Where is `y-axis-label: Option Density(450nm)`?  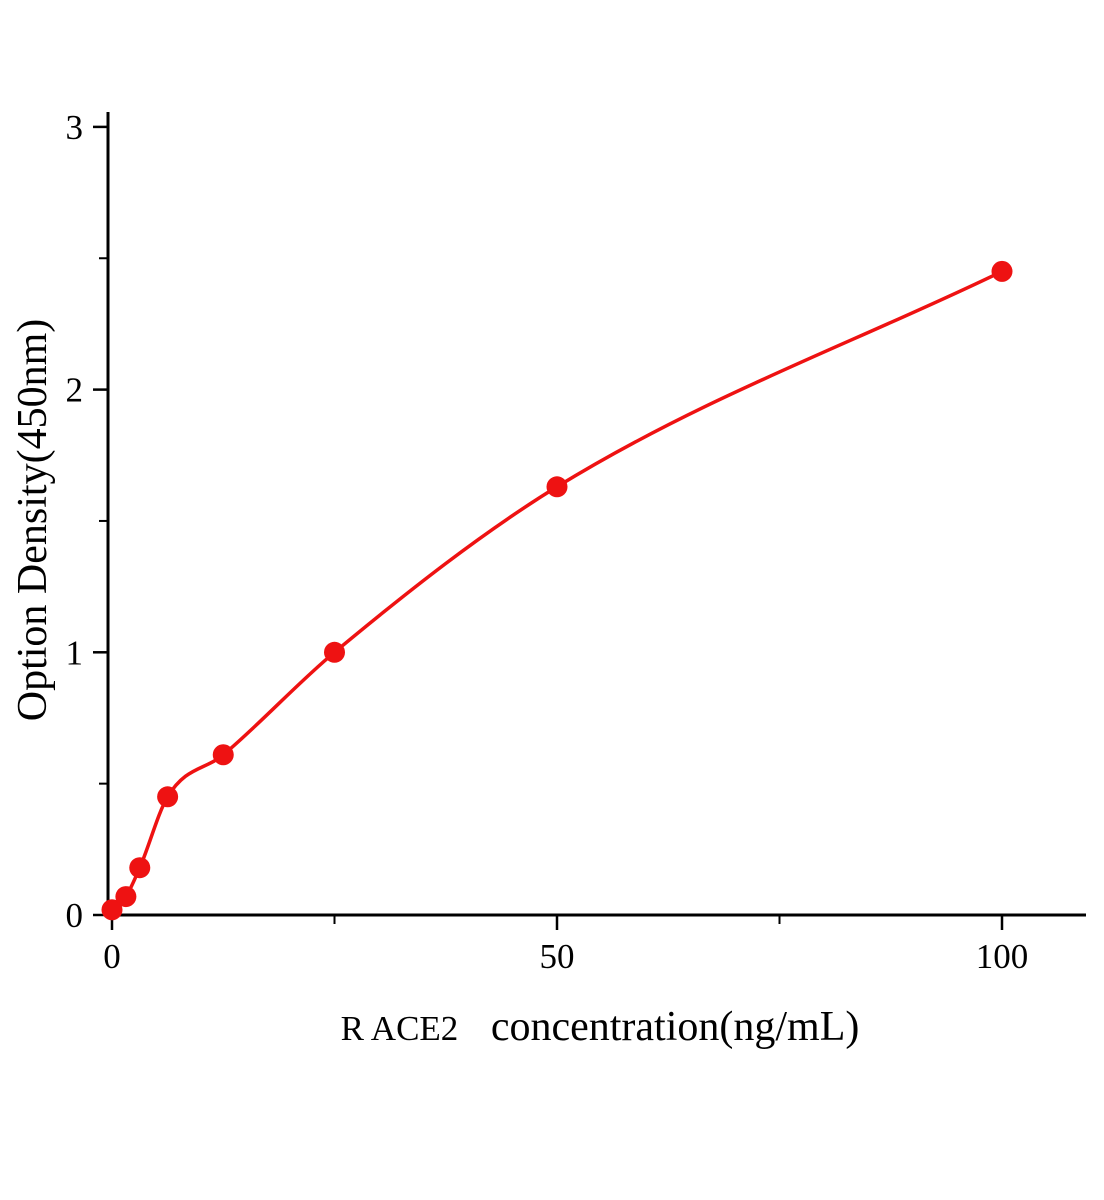 y-axis-label: Option Density(450nm) is located at coordinates (33, 520).